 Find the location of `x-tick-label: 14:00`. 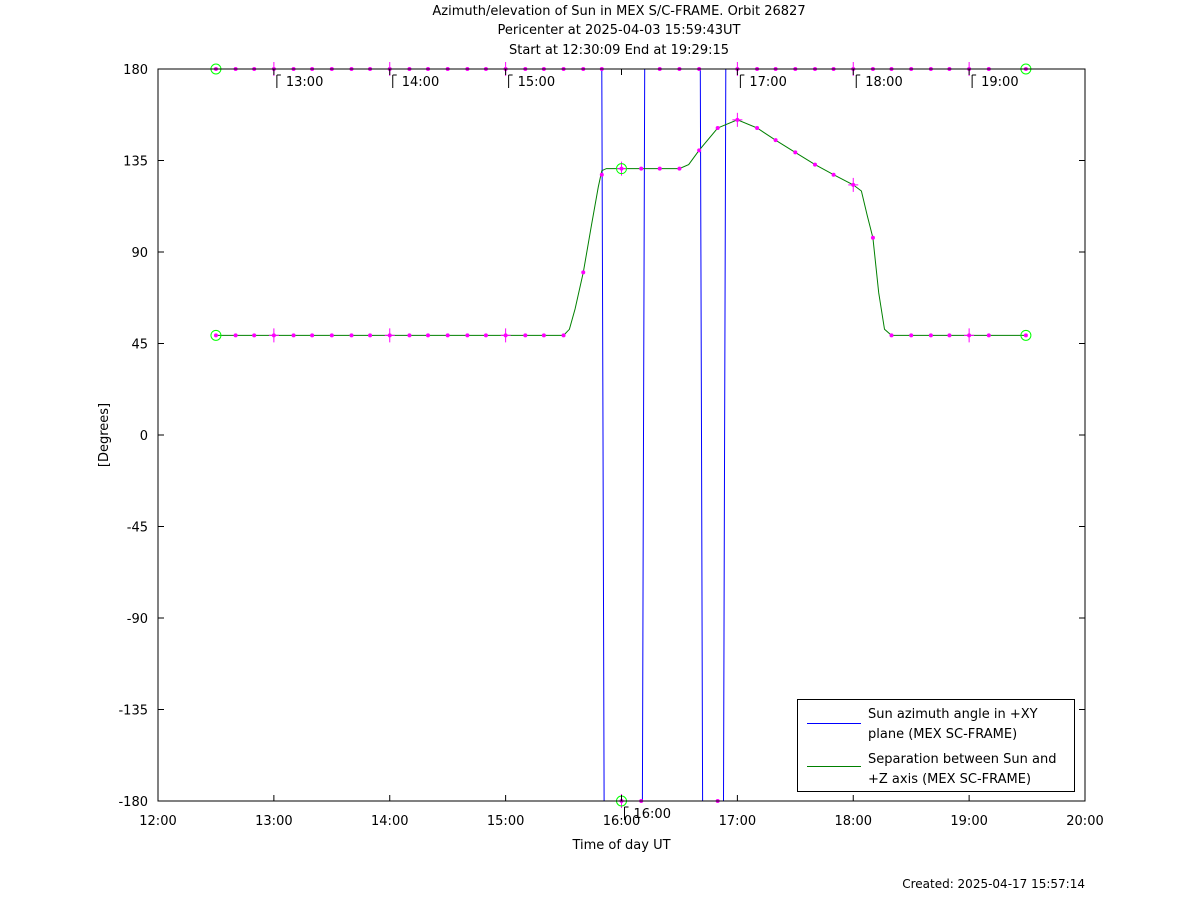

x-tick-label: 14:00 is located at coordinates (389, 821).